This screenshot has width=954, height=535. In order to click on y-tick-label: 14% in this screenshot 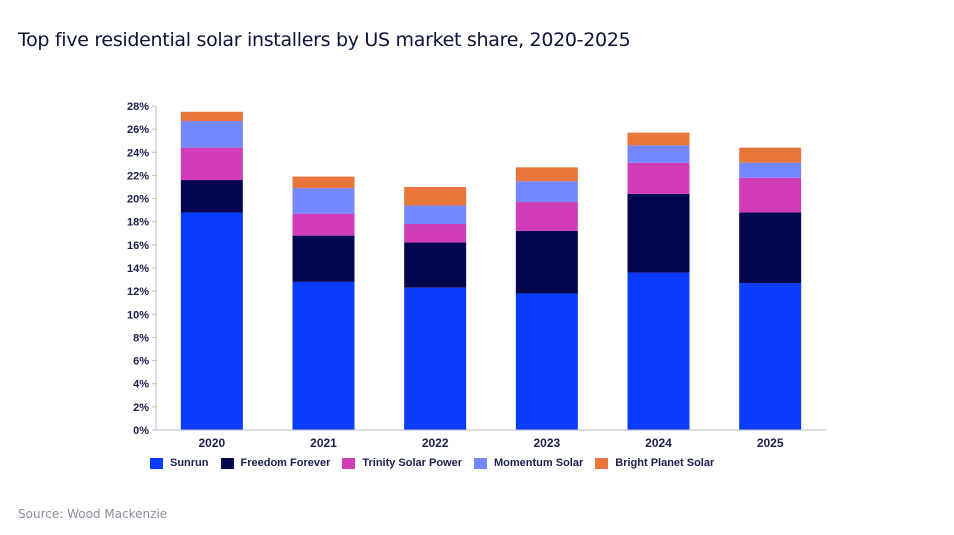, I will do `click(138, 269)`.